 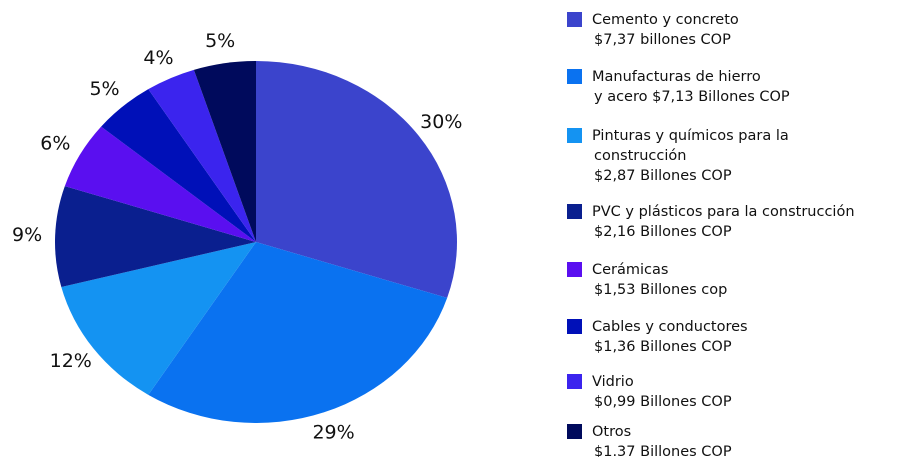 I want to click on legend-label: Vidrio, so click(x=613, y=382).